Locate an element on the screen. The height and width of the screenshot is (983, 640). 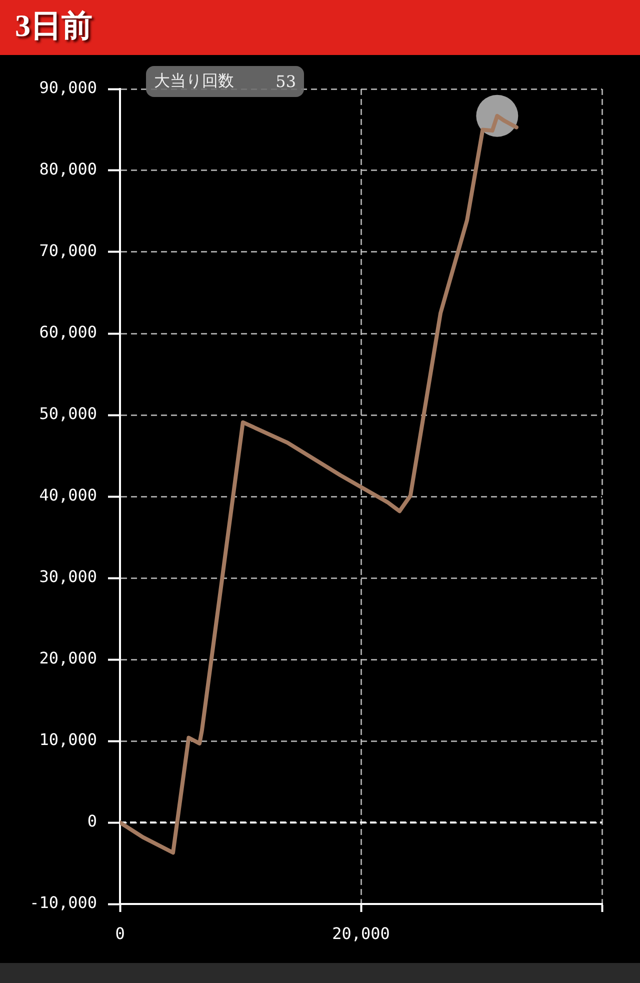
y-tick-label: 90,000 is located at coordinates (68, 88).